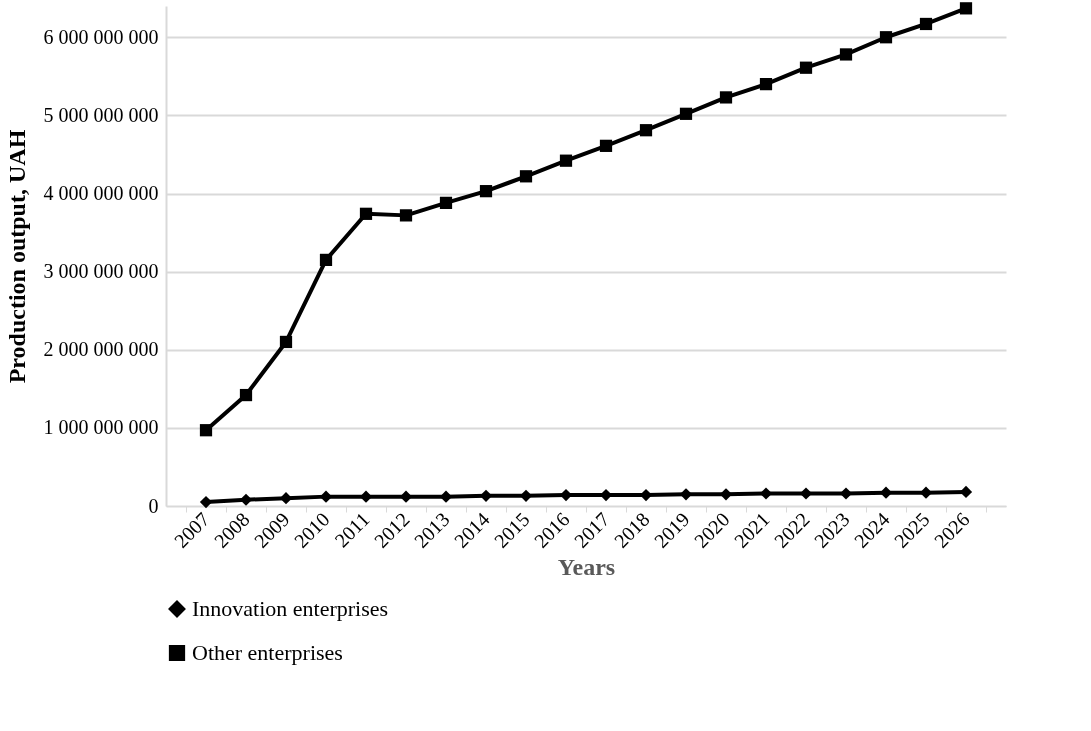  I want to click on y-tick-label: 0, so click(153, 505).